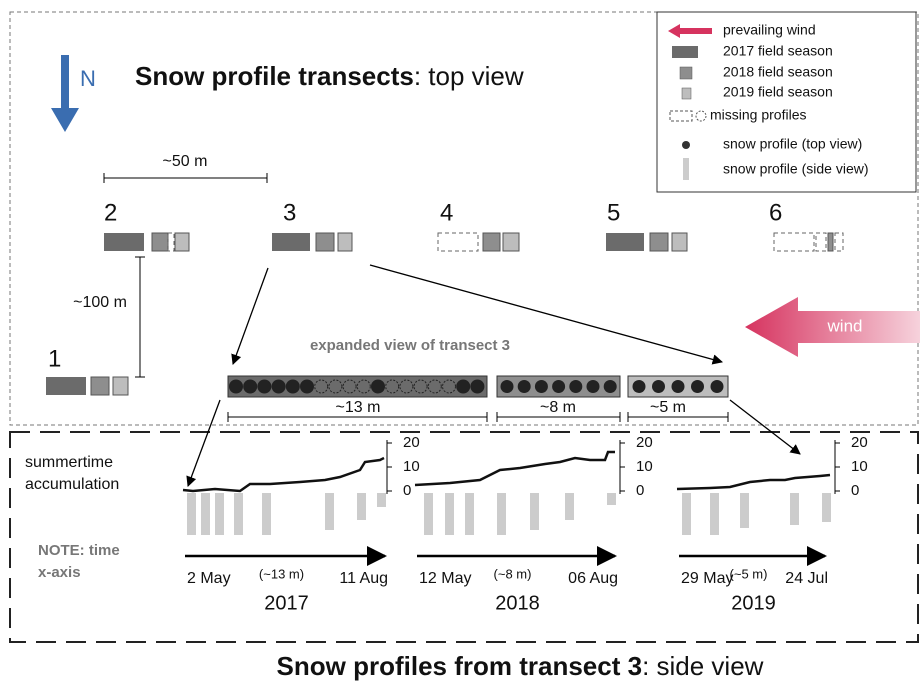 This screenshot has width=920, height=683. I want to click on legend-missing-circle, so click(701, 116).